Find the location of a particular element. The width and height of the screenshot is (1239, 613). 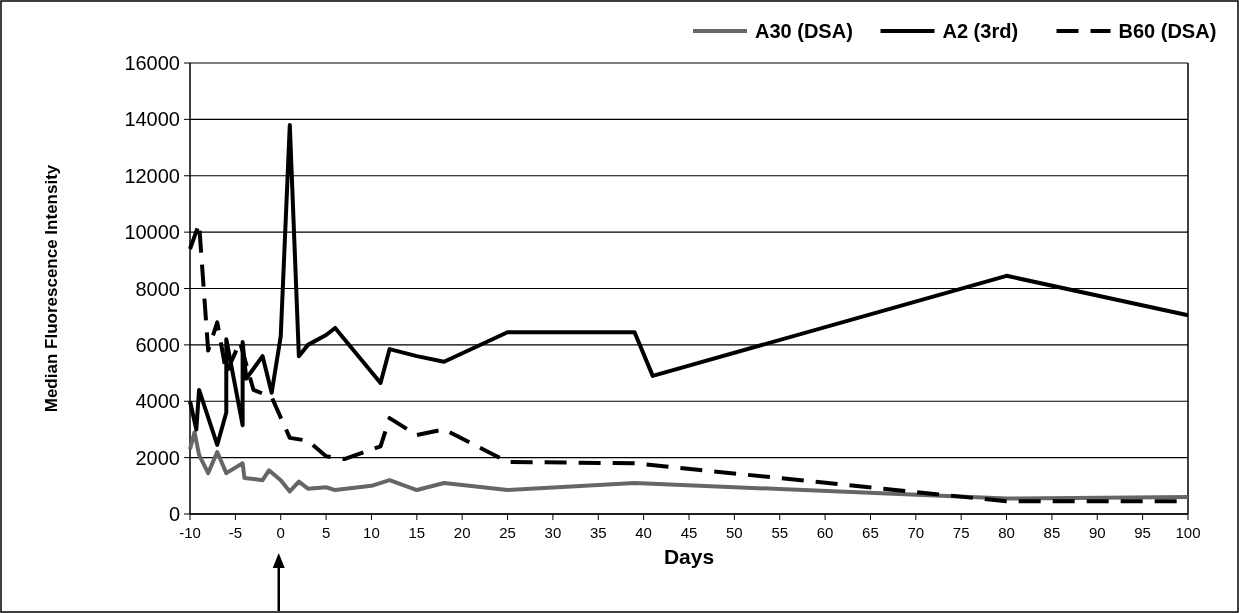

x-tick-label: 95 is located at coordinates (1142, 532).